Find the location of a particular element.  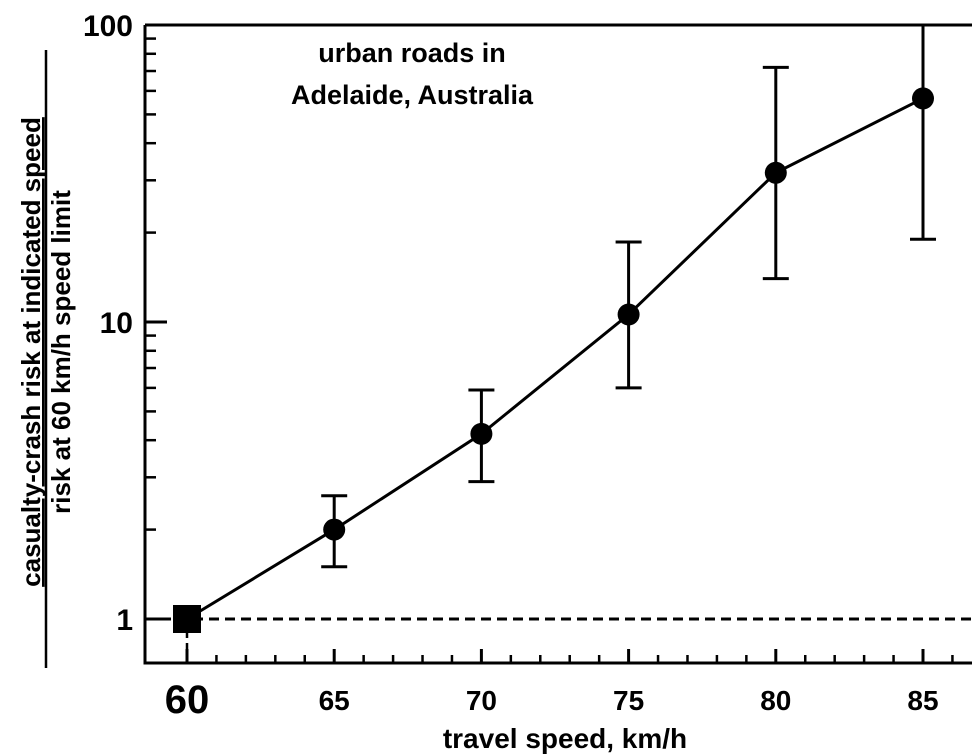

x-axis-ticks: 60 65 70 75 80 85 is located at coordinates (559, 685).